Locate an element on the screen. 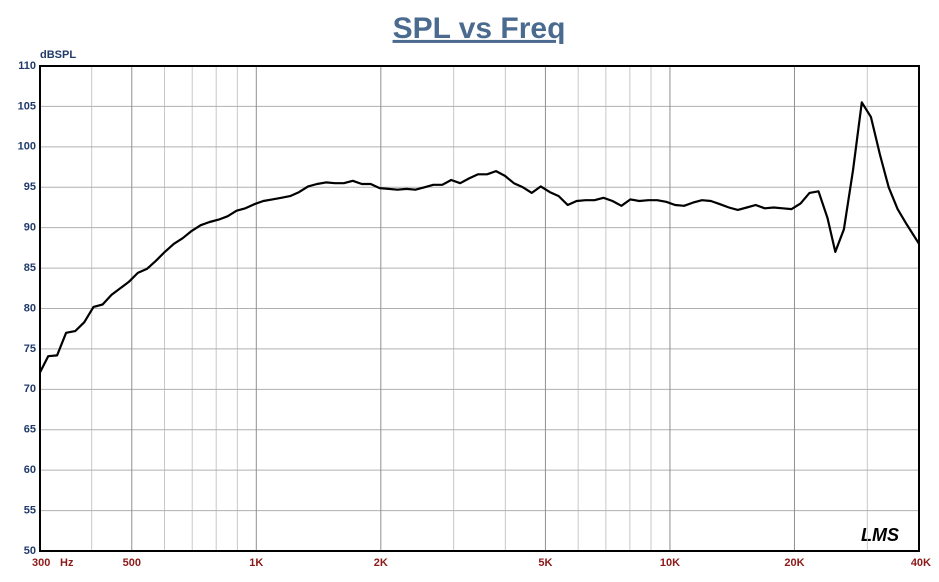  y-tick-label: 85 is located at coordinates (30, 268).